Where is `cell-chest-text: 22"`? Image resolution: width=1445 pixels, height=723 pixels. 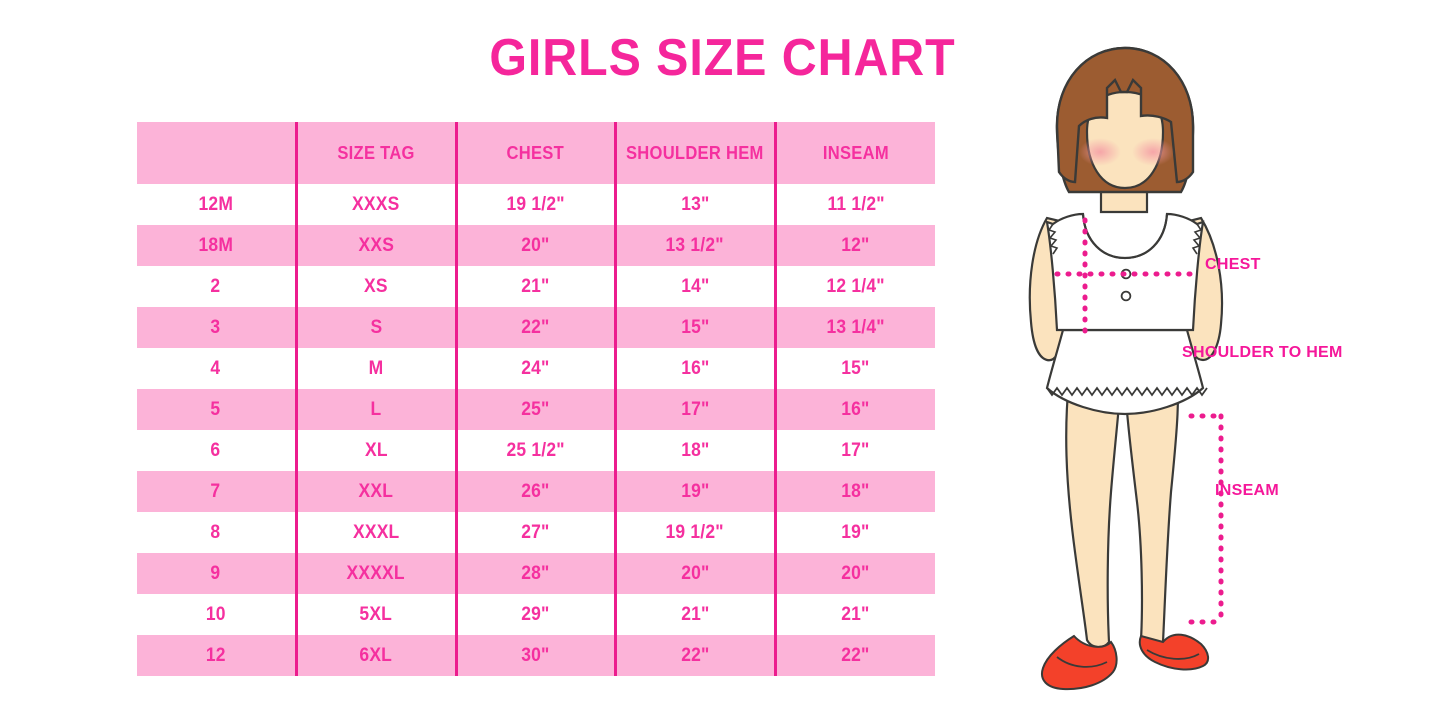 cell-chest-text: 22" is located at coordinates (535, 327).